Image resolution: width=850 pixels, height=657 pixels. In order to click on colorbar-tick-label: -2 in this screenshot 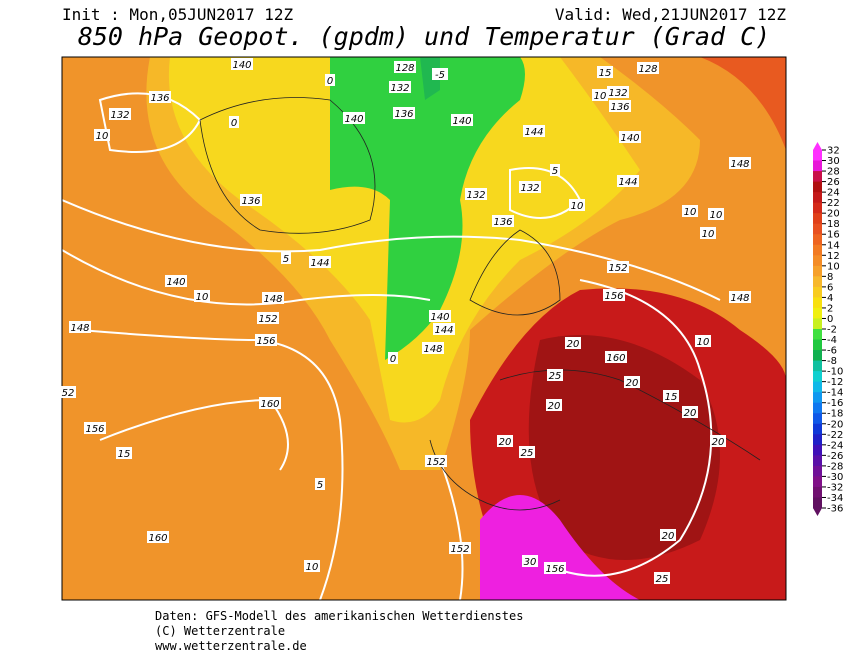, I will do `click(832, 330)`.